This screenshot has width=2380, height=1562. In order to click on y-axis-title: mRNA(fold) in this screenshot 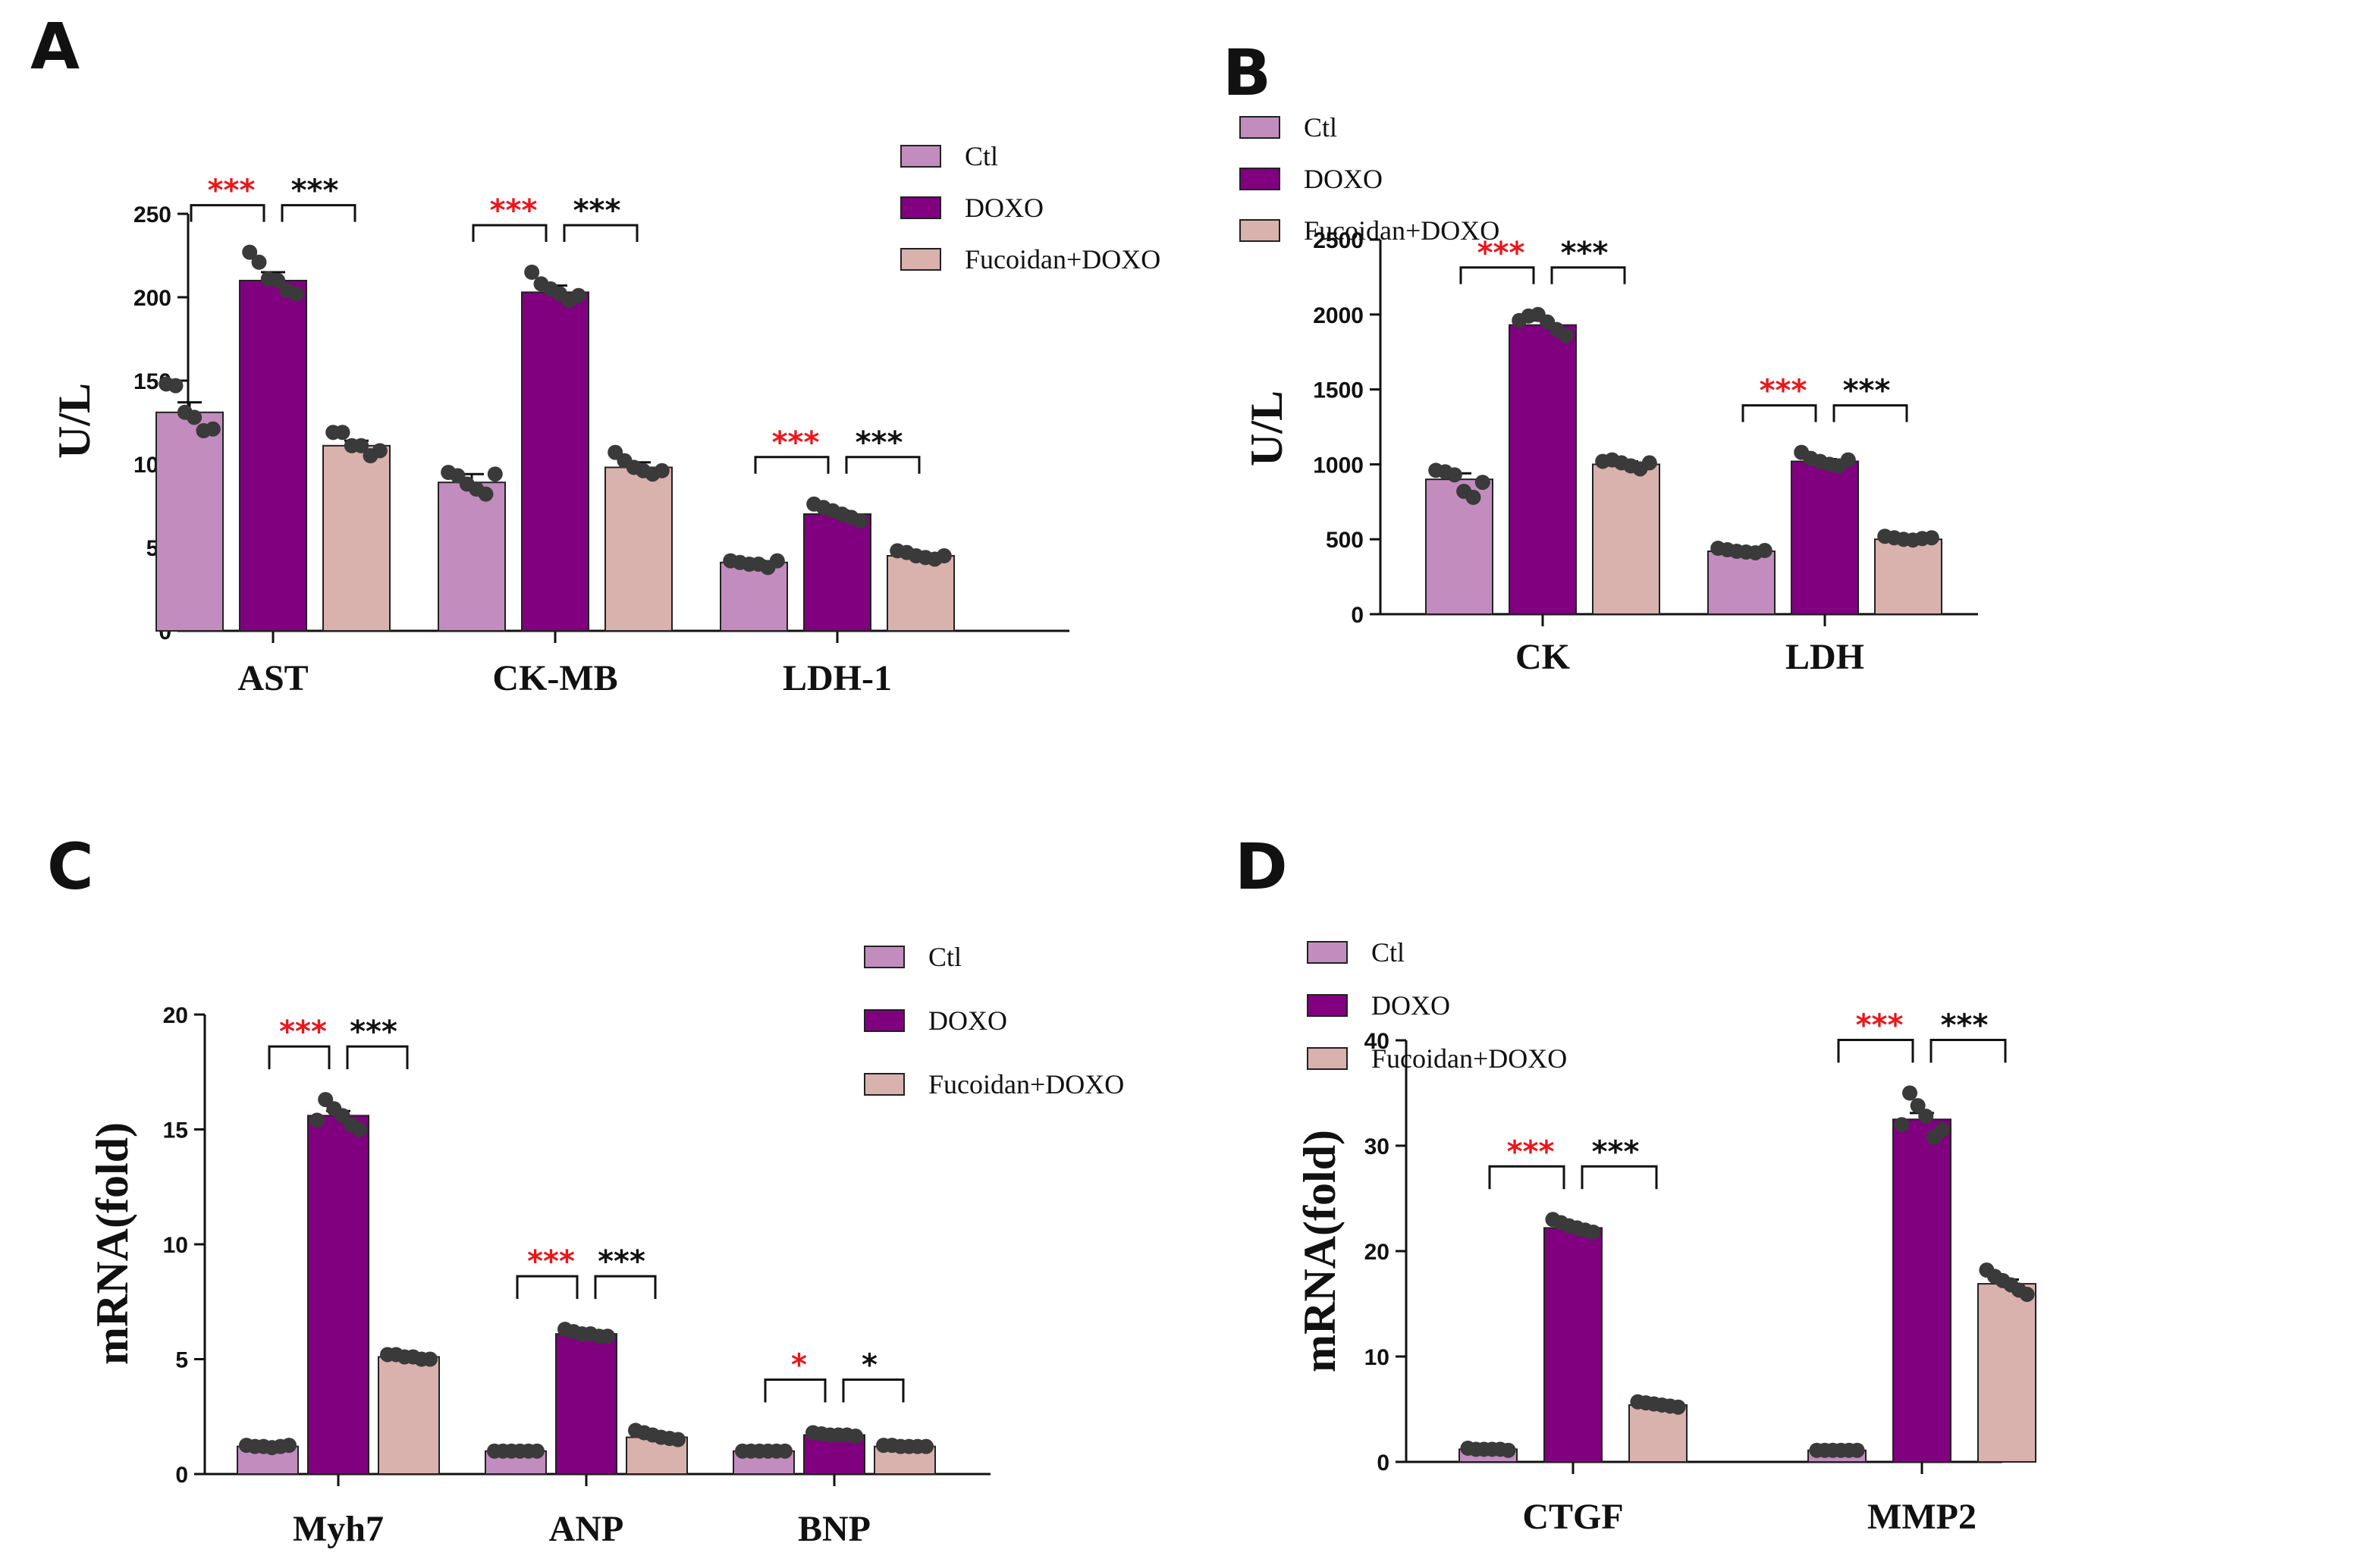, I will do `click(1320, 1251)`.